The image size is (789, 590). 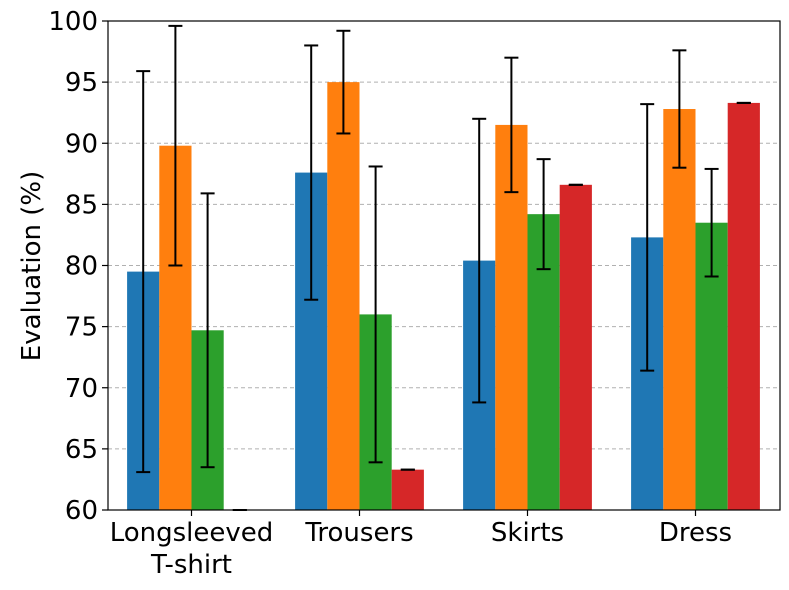 I want to click on y-tick-label: 60, so click(x=81, y=511).